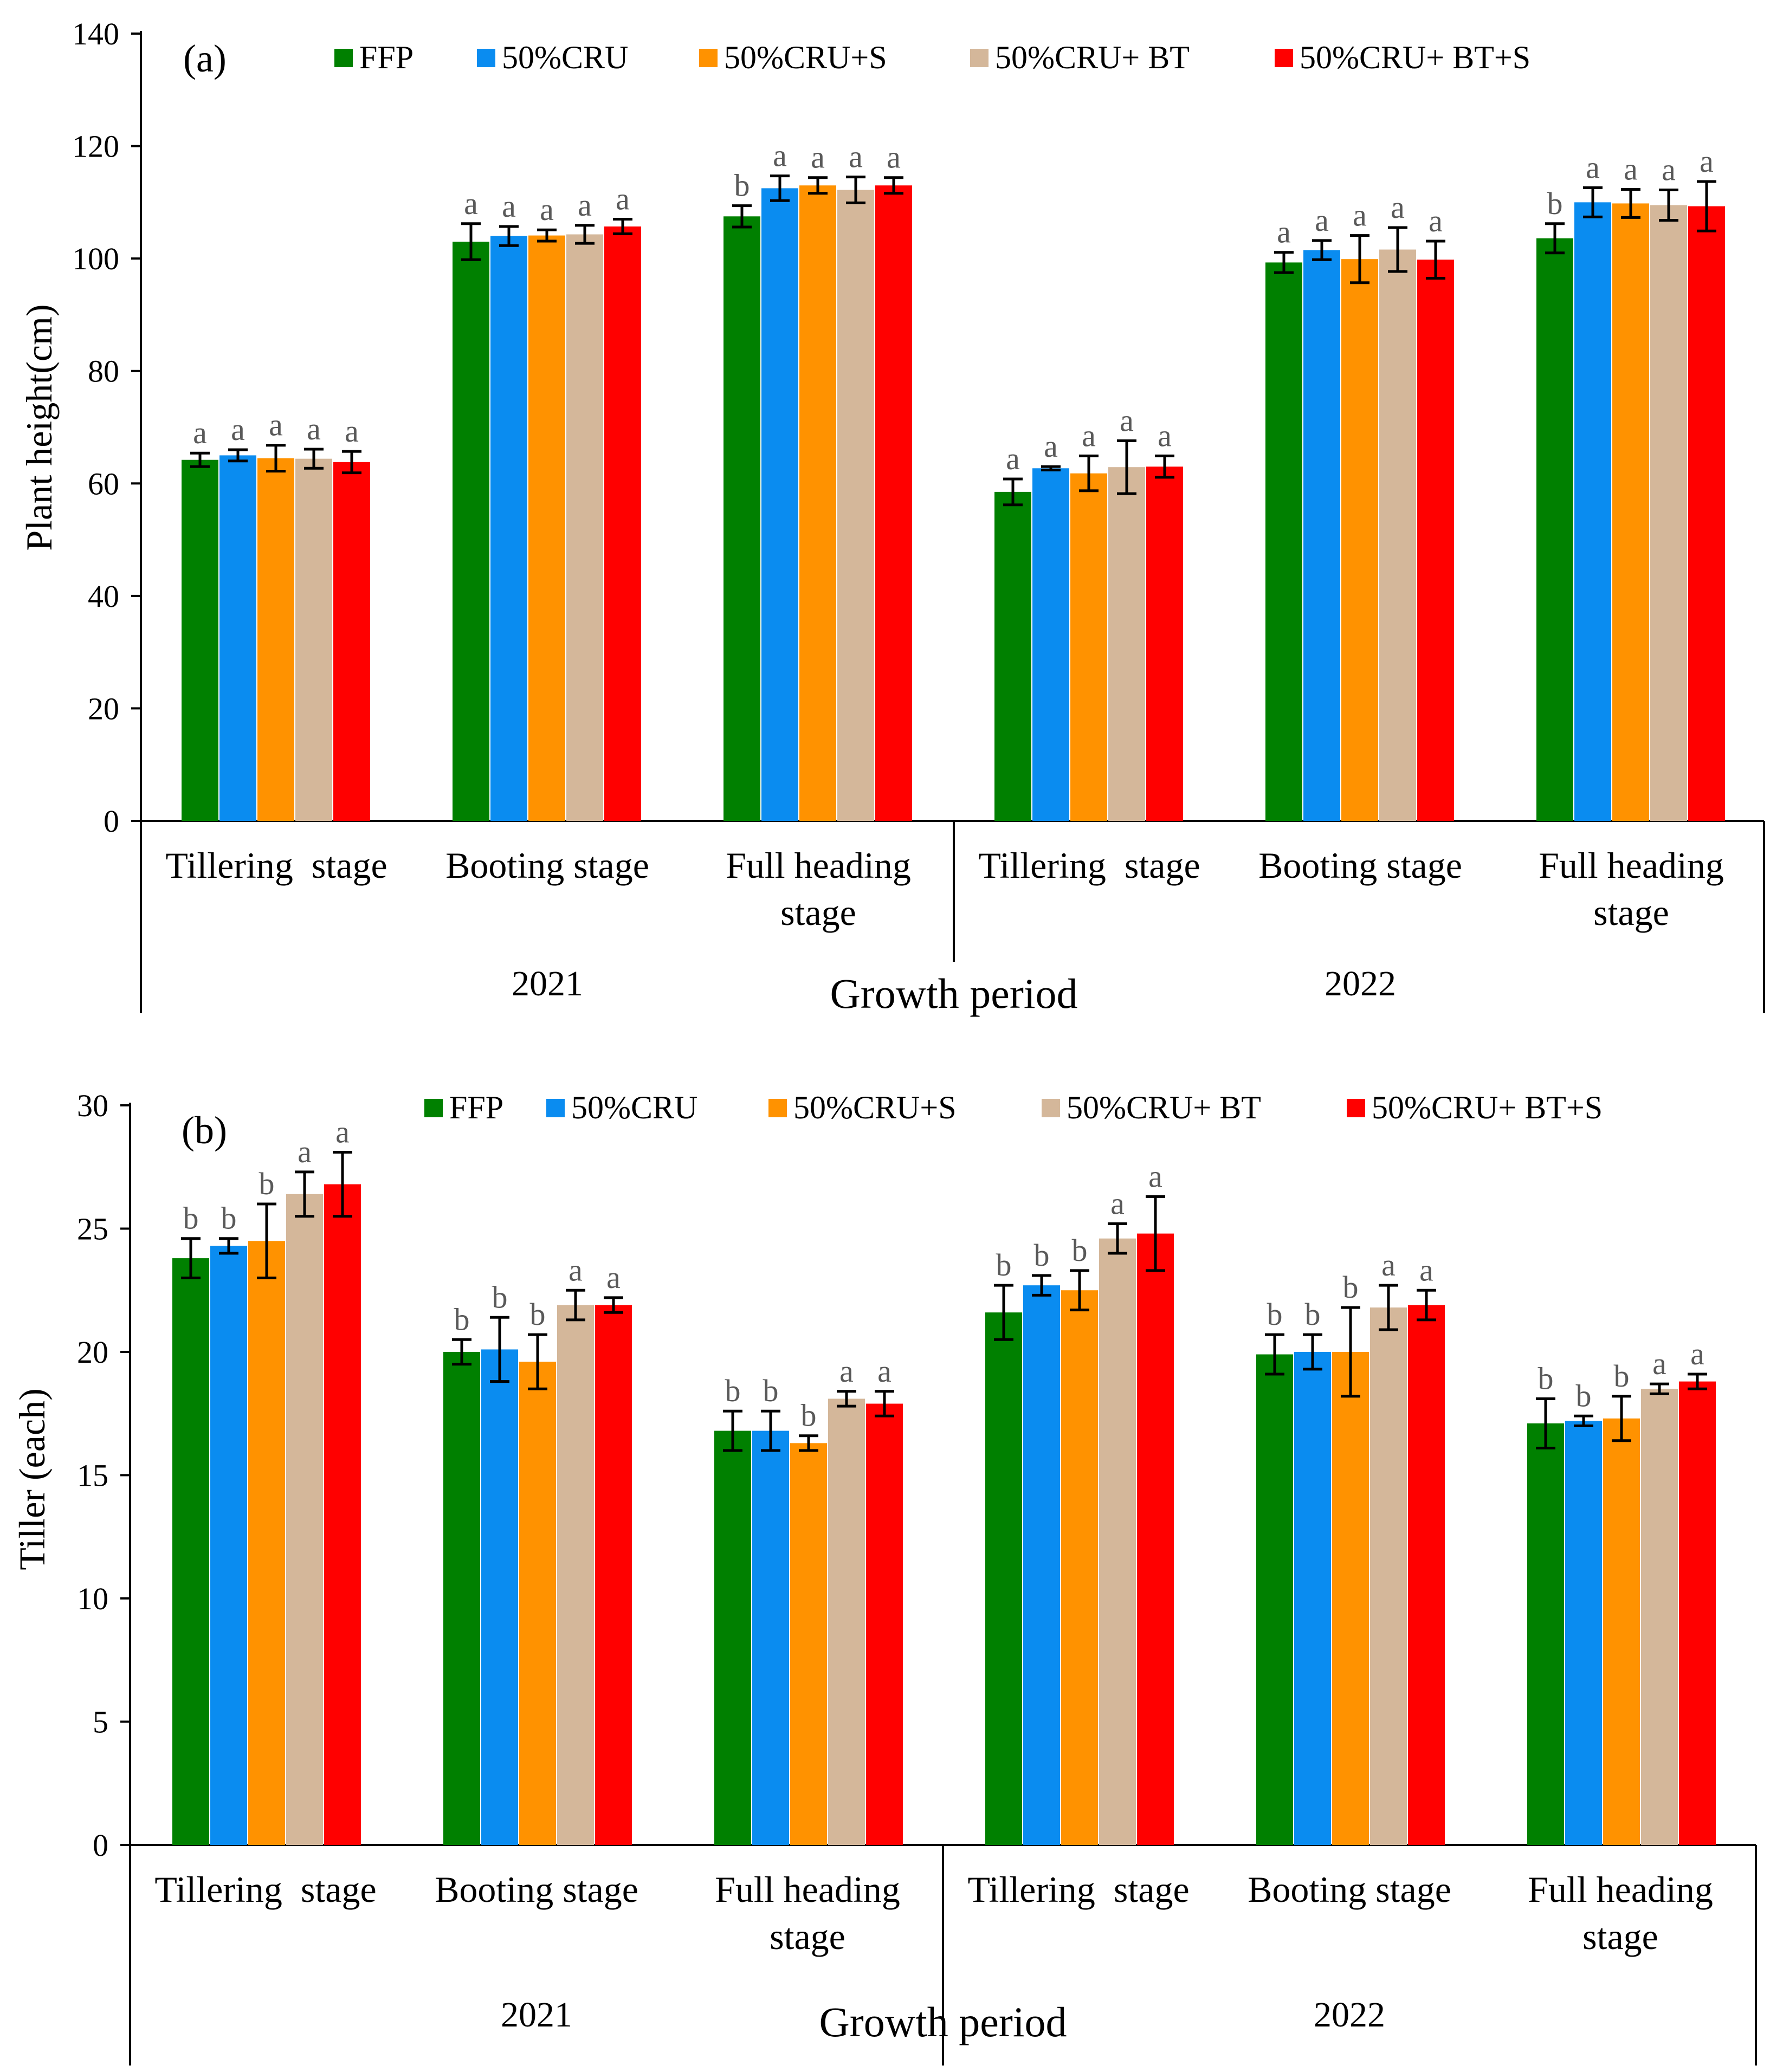  I want to click on legend-label: FFP, so click(476, 1107).